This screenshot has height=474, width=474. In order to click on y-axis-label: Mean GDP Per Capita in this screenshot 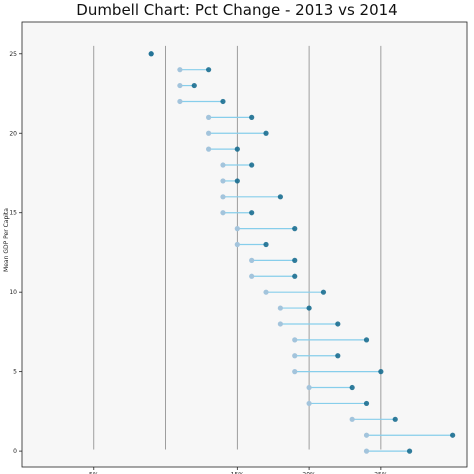, I will do `click(6, 240)`.